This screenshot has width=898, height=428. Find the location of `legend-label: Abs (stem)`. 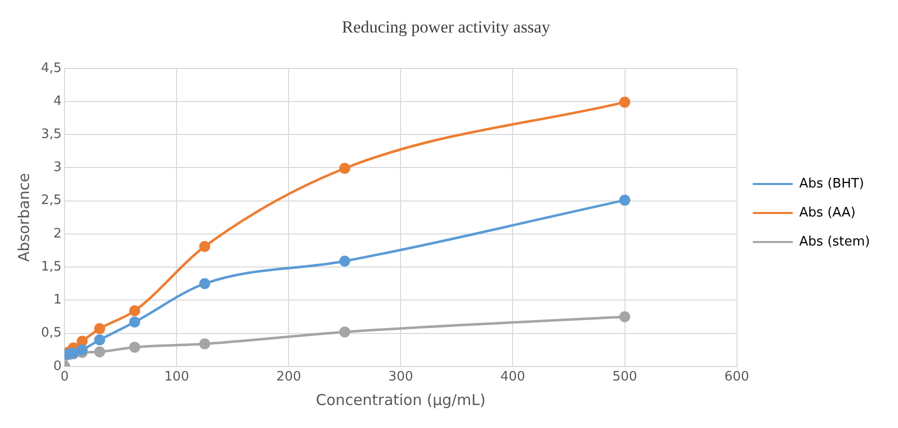

legend-label: Abs (stem) is located at coordinates (834, 242).